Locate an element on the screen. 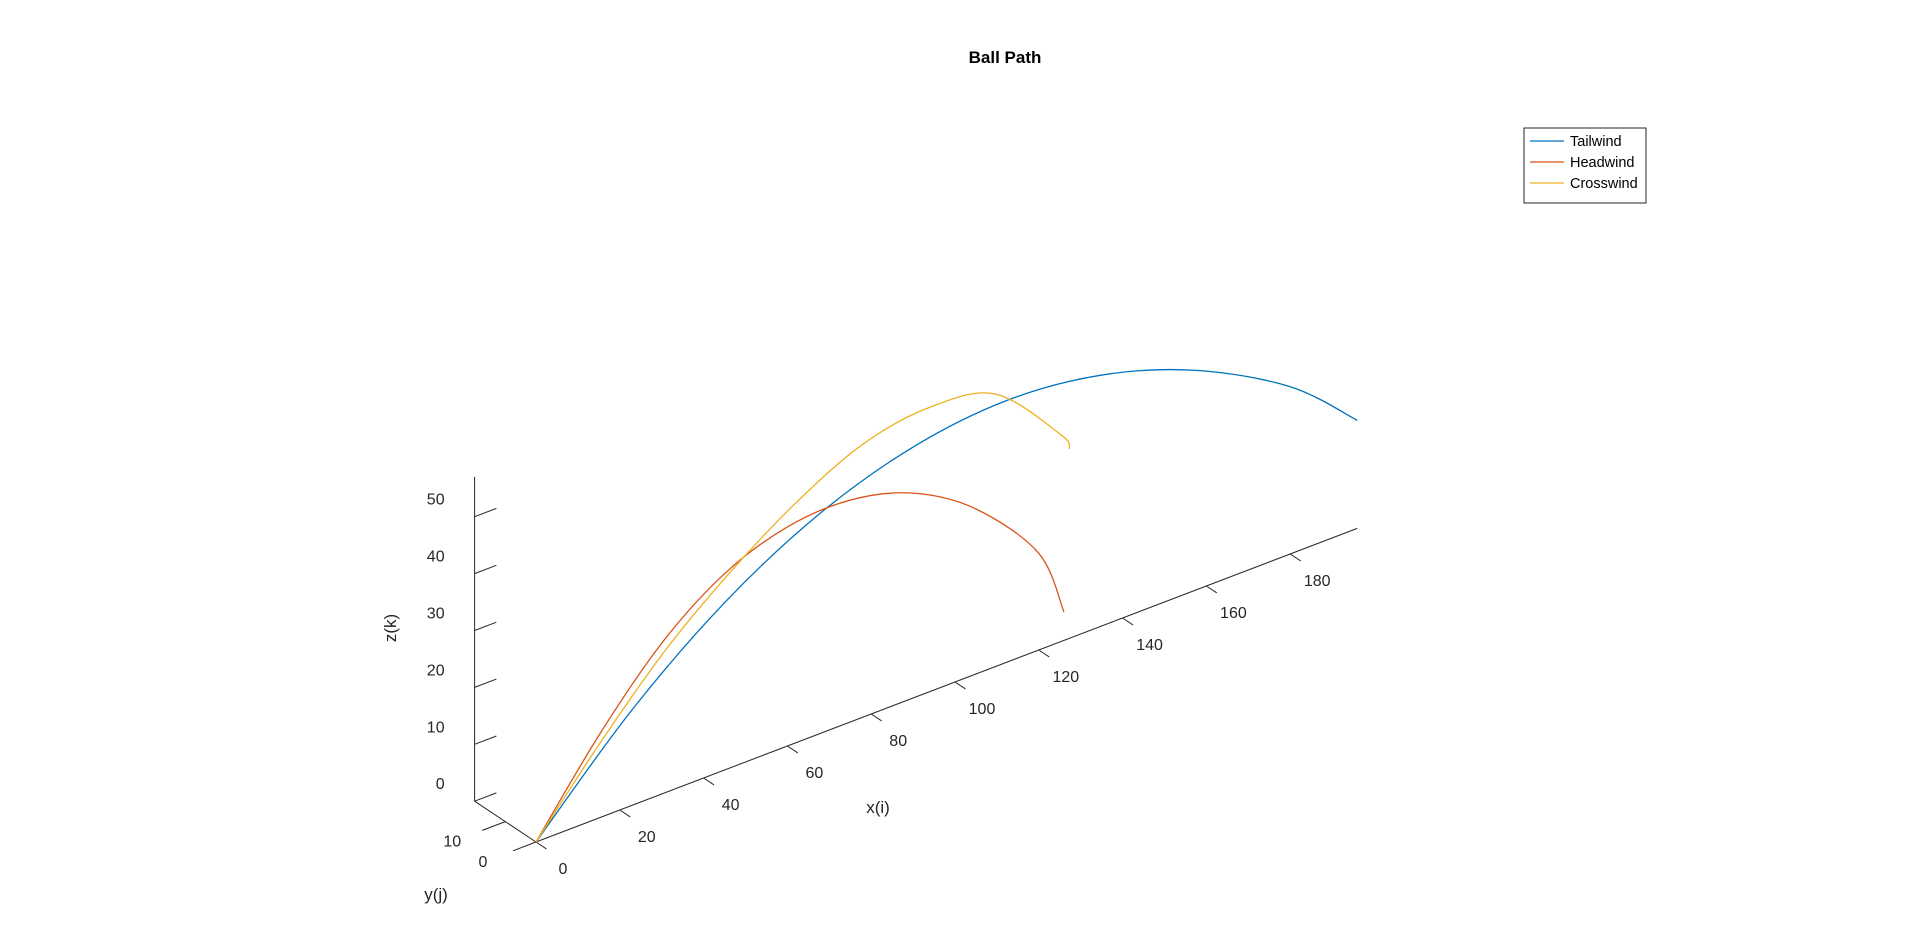  series-line-crosswind is located at coordinates (803, 617).